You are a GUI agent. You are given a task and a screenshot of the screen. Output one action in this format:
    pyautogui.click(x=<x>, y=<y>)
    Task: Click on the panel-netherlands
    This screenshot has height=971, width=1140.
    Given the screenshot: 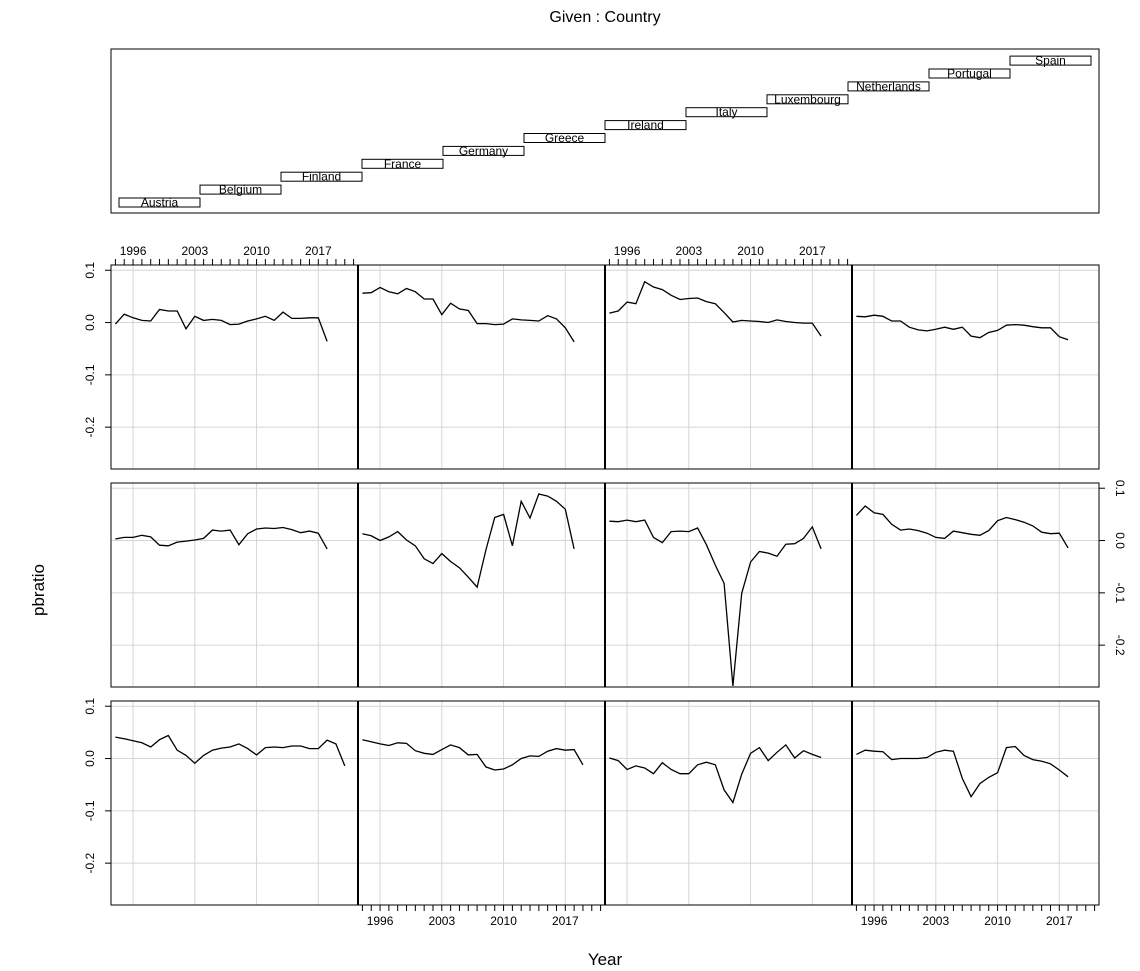 What is the action you would take?
    pyautogui.click(x=481, y=367)
    